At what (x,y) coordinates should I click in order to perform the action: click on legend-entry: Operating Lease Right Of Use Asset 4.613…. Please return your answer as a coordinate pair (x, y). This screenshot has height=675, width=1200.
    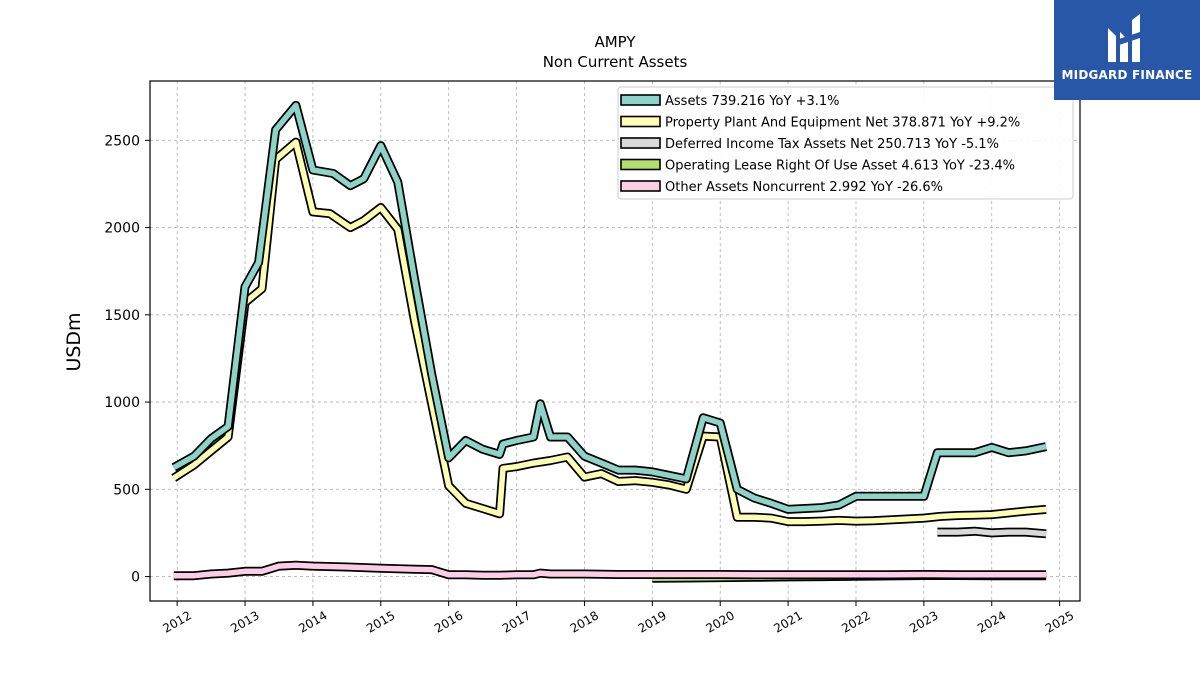
    Looking at the image, I should click on (840, 166).